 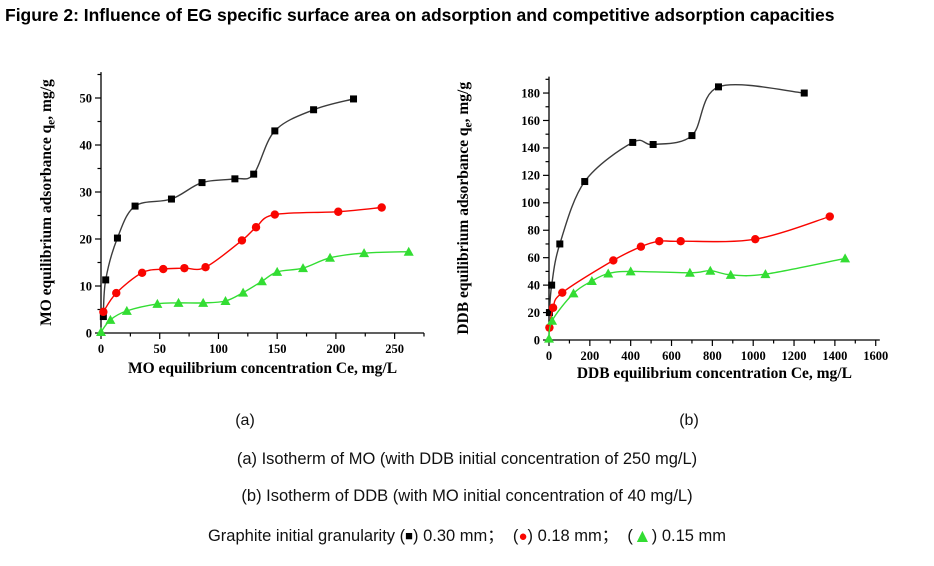 What do you see at coordinates (530, 148) in the screenshot?
I see `y-tick-label: 140` at bounding box center [530, 148].